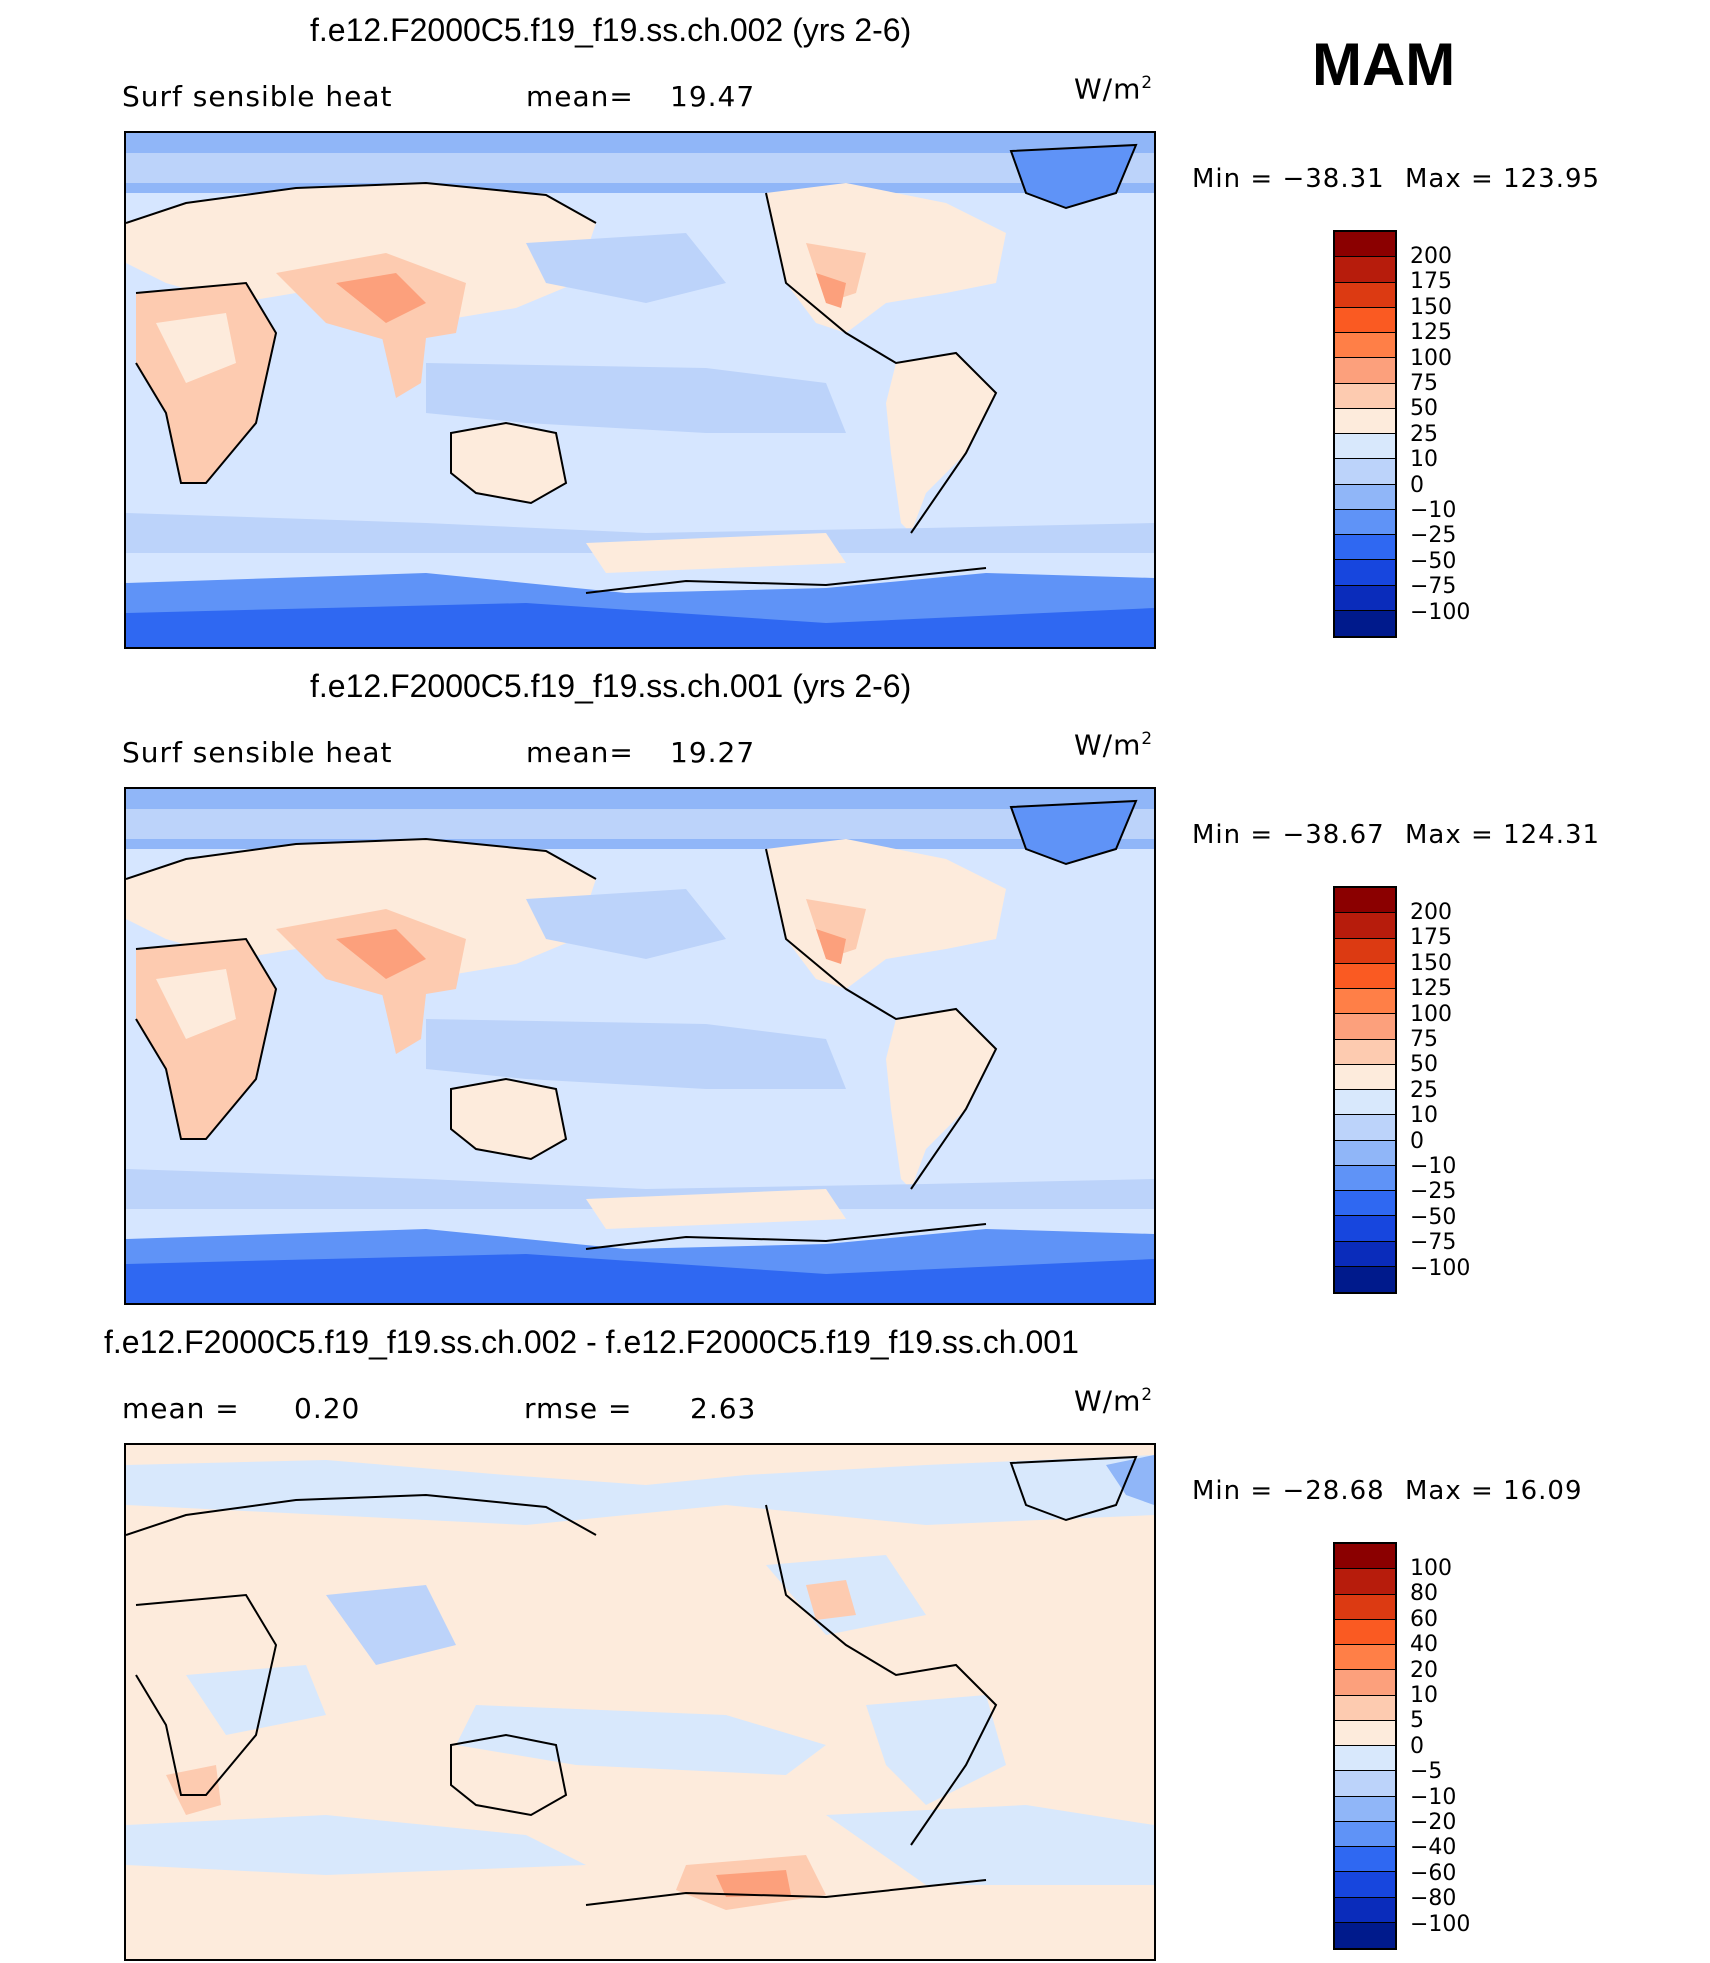  What do you see at coordinates (327, 1408) in the screenshot?
I see `panel-3-mean-value: 0.20` at bounding box center [327, 1408].